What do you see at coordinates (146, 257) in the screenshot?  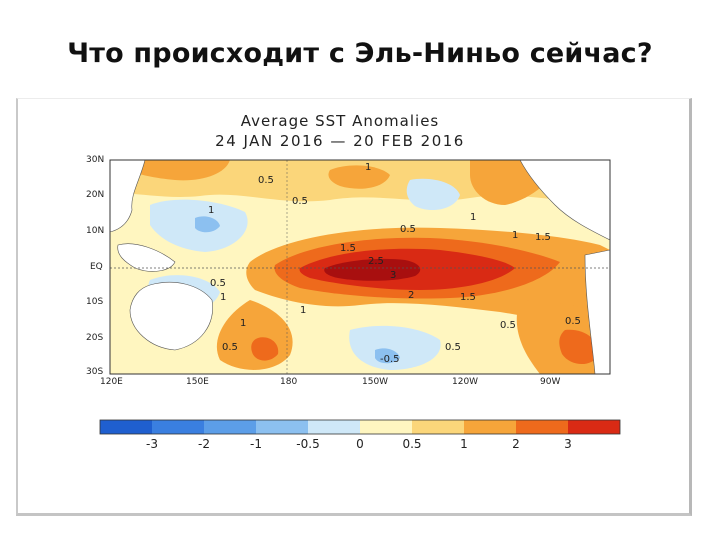 I see `land-indonesia` at bounding box center [146, 257].